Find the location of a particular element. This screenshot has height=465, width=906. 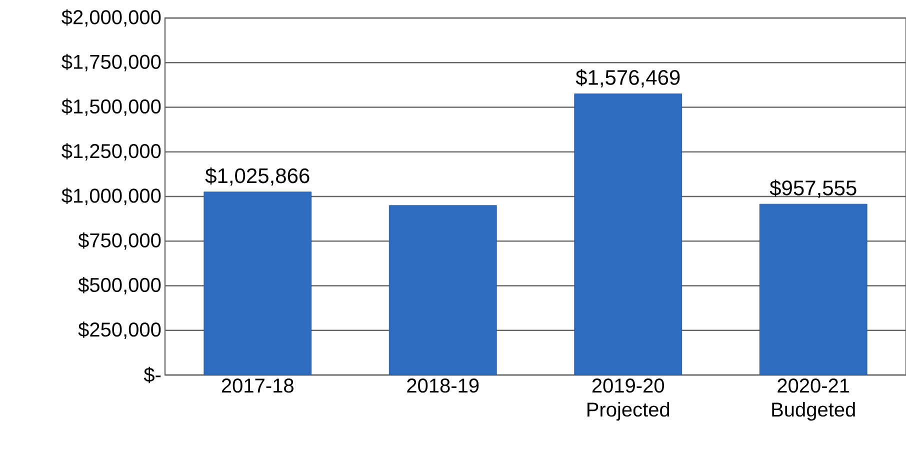

x-tick-label: 2020-21 Budgeted is located at coordinates (813, 399).